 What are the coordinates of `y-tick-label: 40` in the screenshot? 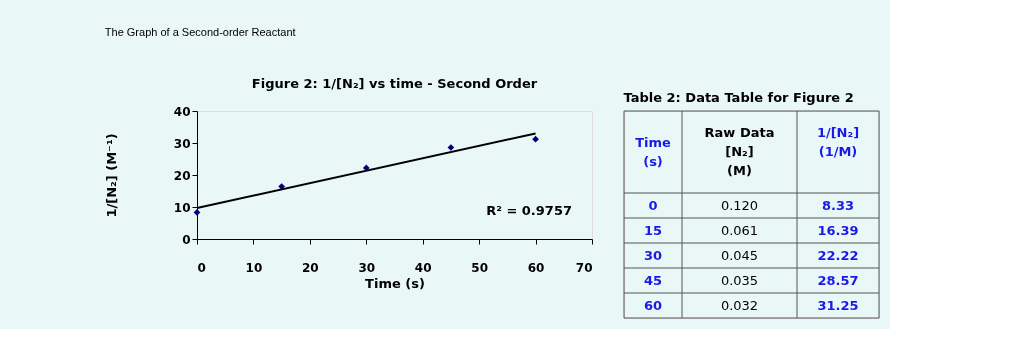 It's located at (182, 111).